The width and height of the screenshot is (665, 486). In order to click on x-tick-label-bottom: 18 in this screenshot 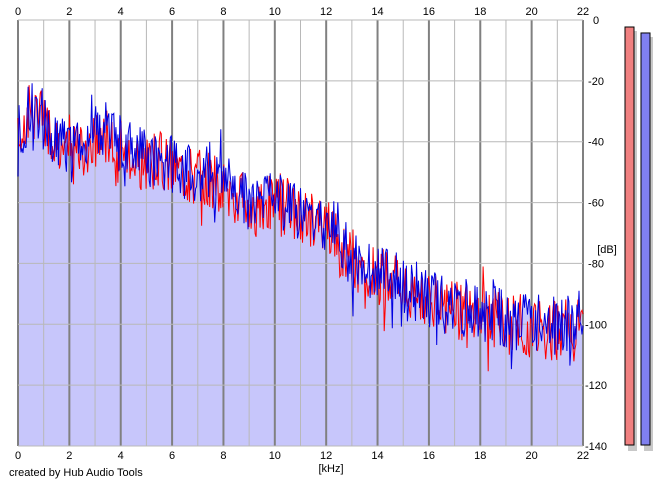, I will do `click(480, 456)`.